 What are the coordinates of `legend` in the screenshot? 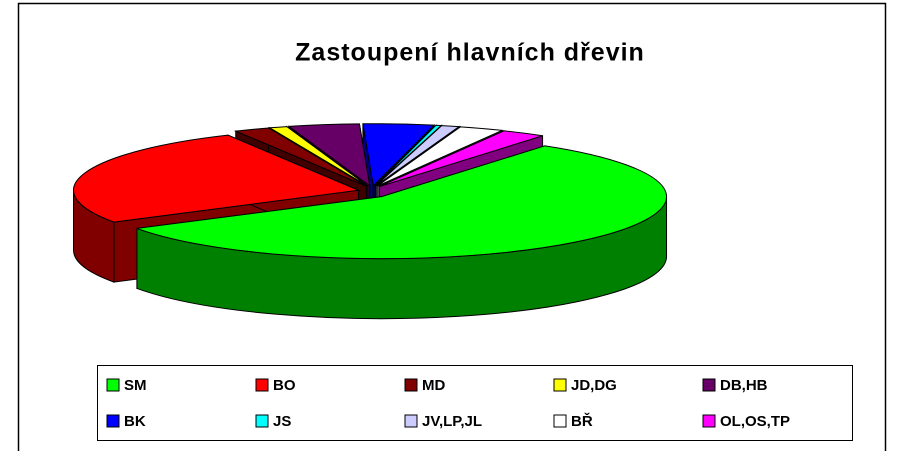 It's located at (475, 403).